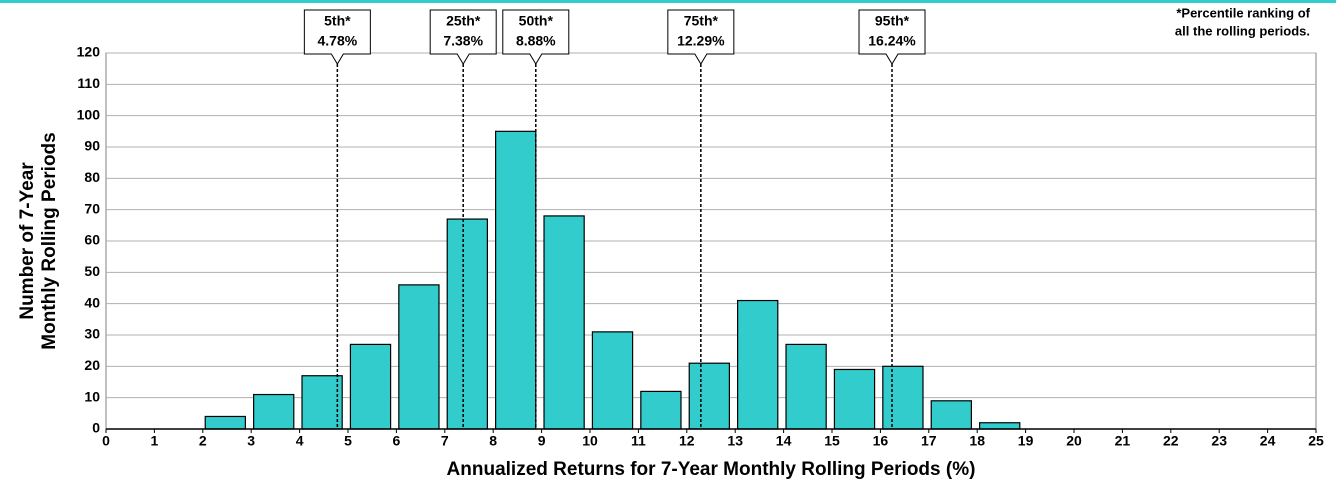  Describe the element at coordinates (96, 428) in the screenshot. I see `y-tick-label: 0` at that location.